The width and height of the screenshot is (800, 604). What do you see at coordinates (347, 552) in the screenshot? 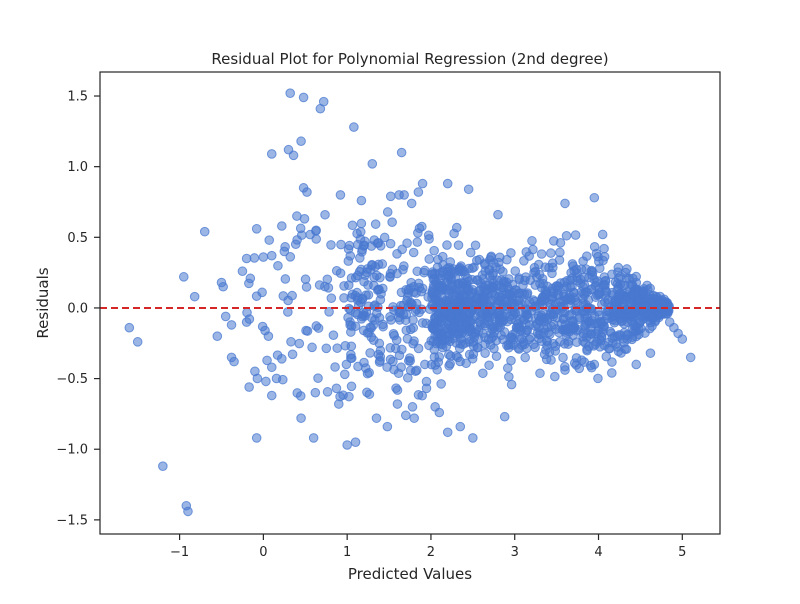
I see `x-tick-label: 1` at bounding box center [347, 552].